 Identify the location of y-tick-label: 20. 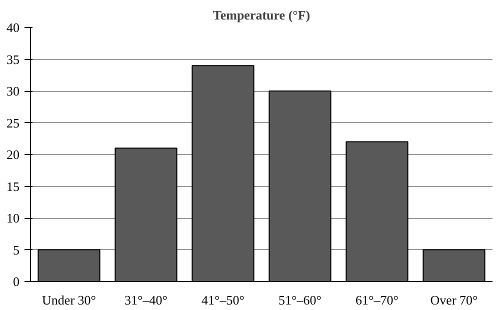
(13, 154).